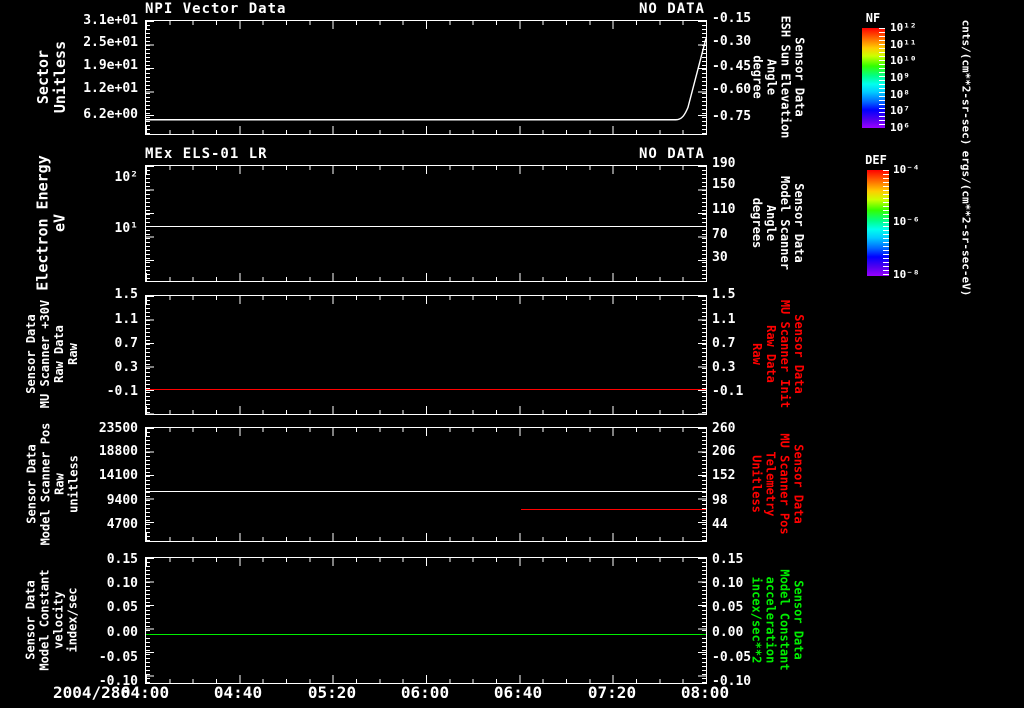 This screenshot has height=708, width=1024. What do you see at coordinates (903, 60) in the screenshot?
I see `nf-tick: 10¹⁰` at bounding box center [903, 60].